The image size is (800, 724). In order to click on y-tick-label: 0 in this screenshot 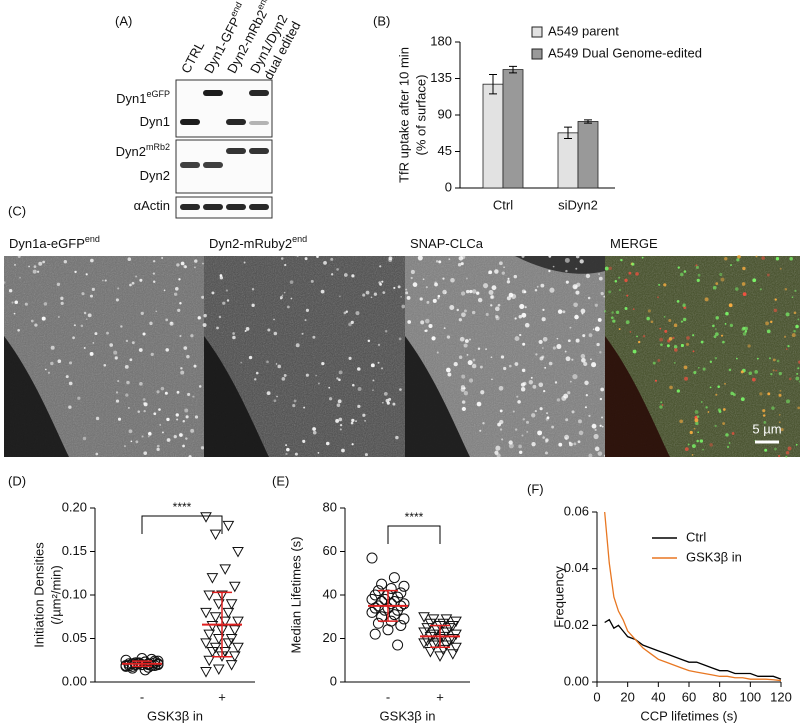, I will do `click(333, 680)`.